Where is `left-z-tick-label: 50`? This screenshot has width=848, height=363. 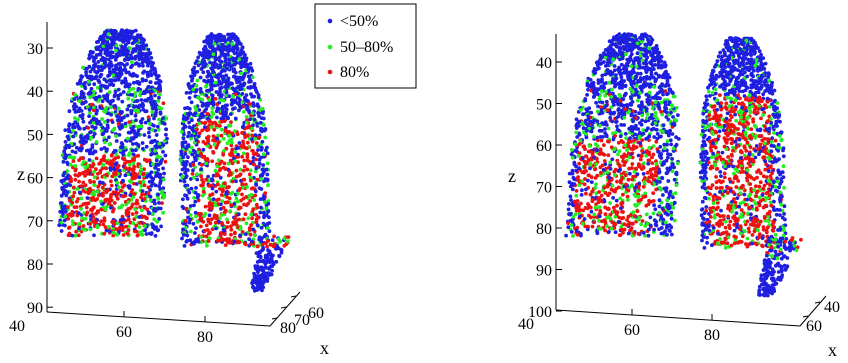
left-z-tick-label: 50 is located at coordinates (35, 135).